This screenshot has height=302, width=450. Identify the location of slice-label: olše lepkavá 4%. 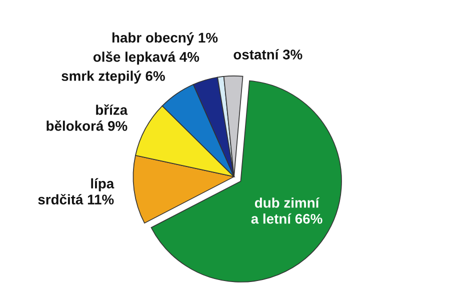
(146, 58).